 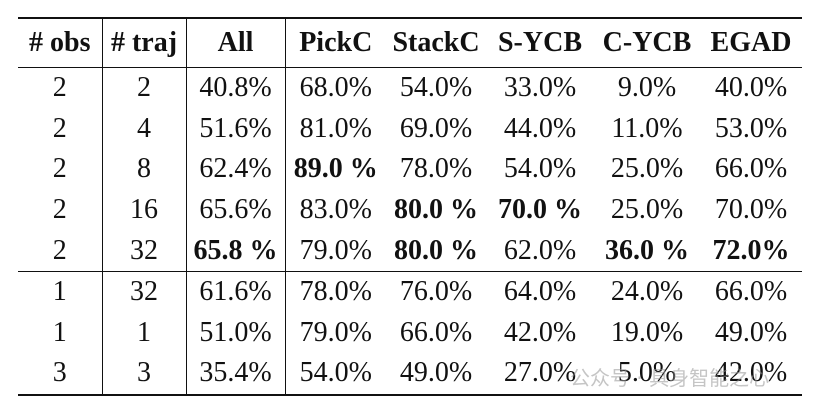 I want to click on table-cell: 76.0%, so click(x=436, y=291).